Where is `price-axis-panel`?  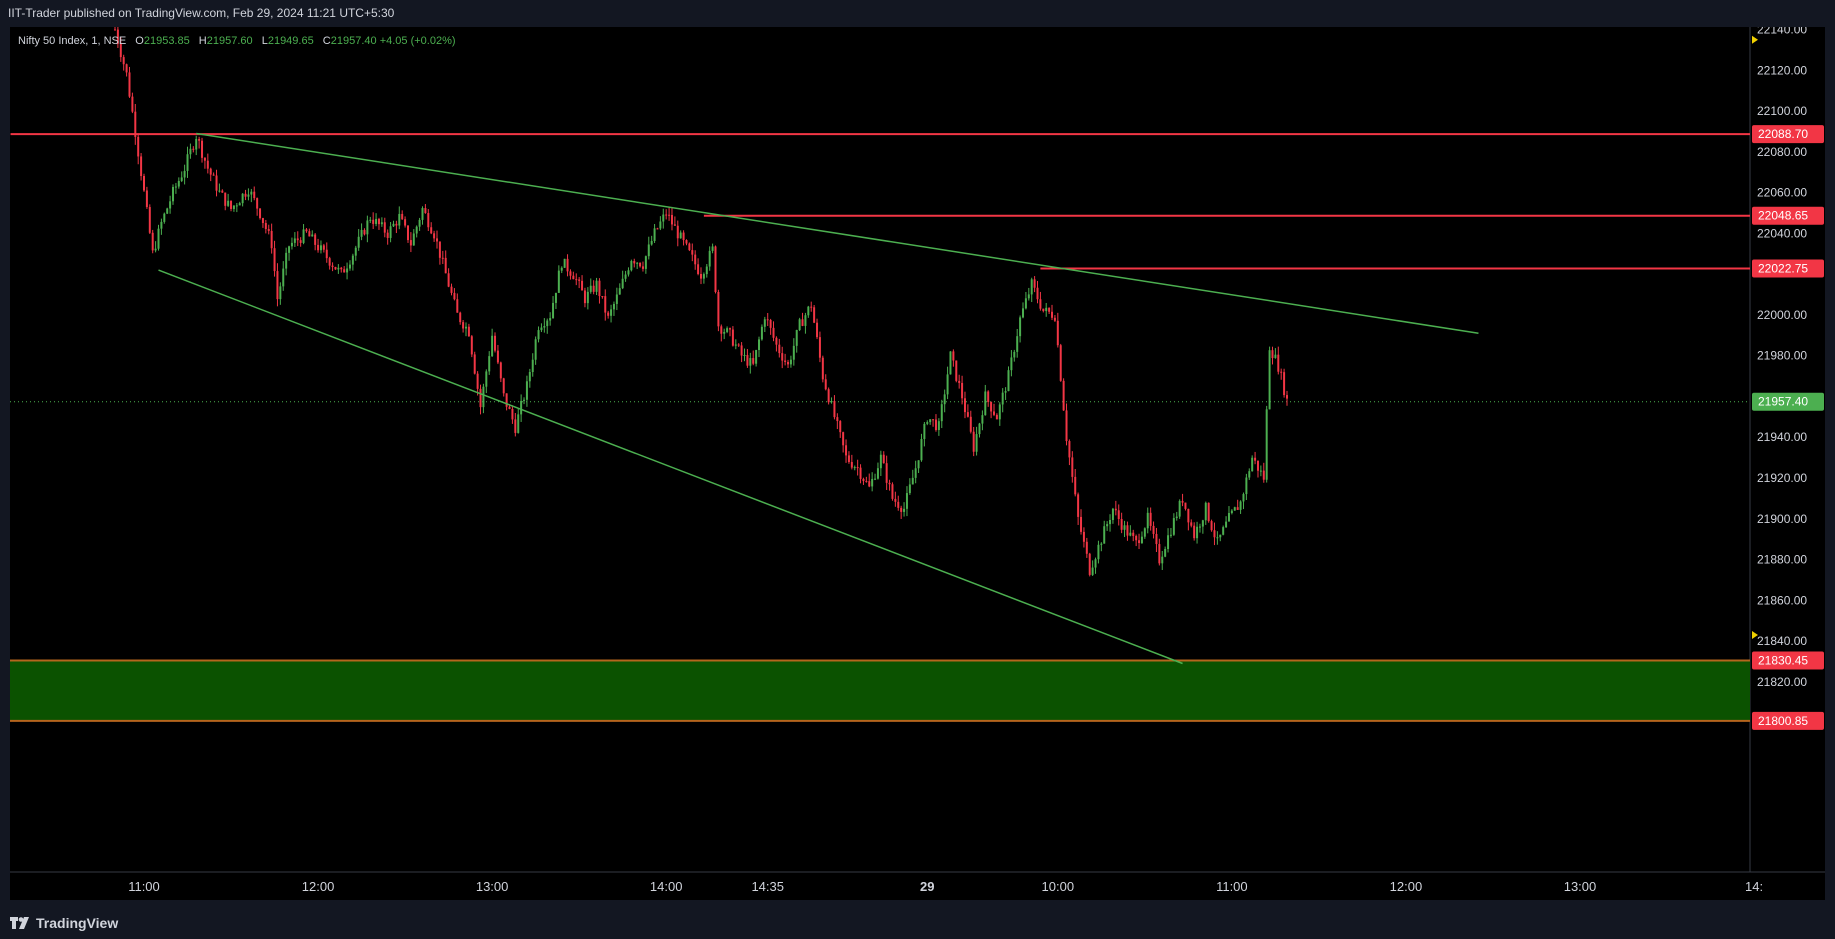 price-axis-panel is located at coordinates (1787, 449).